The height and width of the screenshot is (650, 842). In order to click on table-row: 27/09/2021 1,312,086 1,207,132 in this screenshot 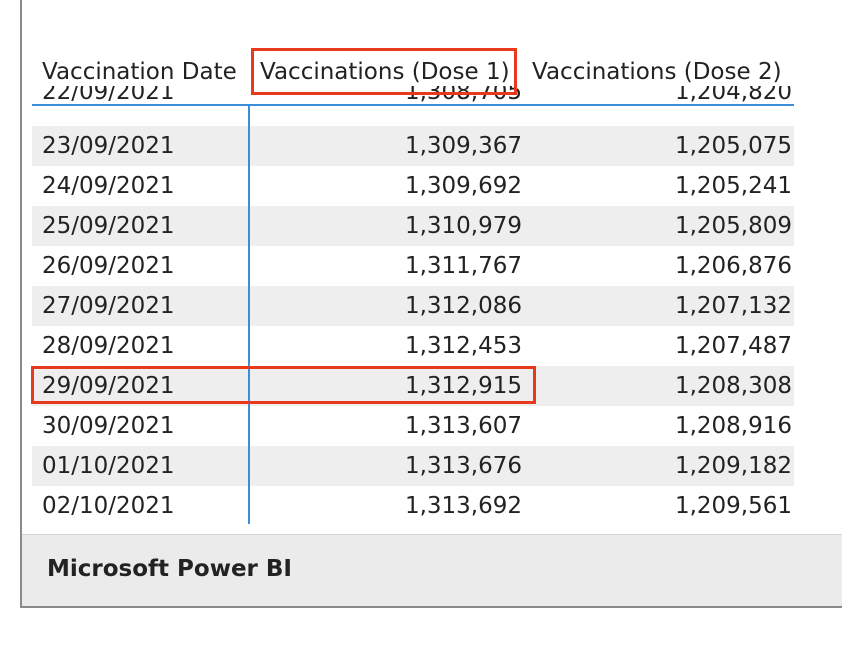, I will do `click(413, 306)`.